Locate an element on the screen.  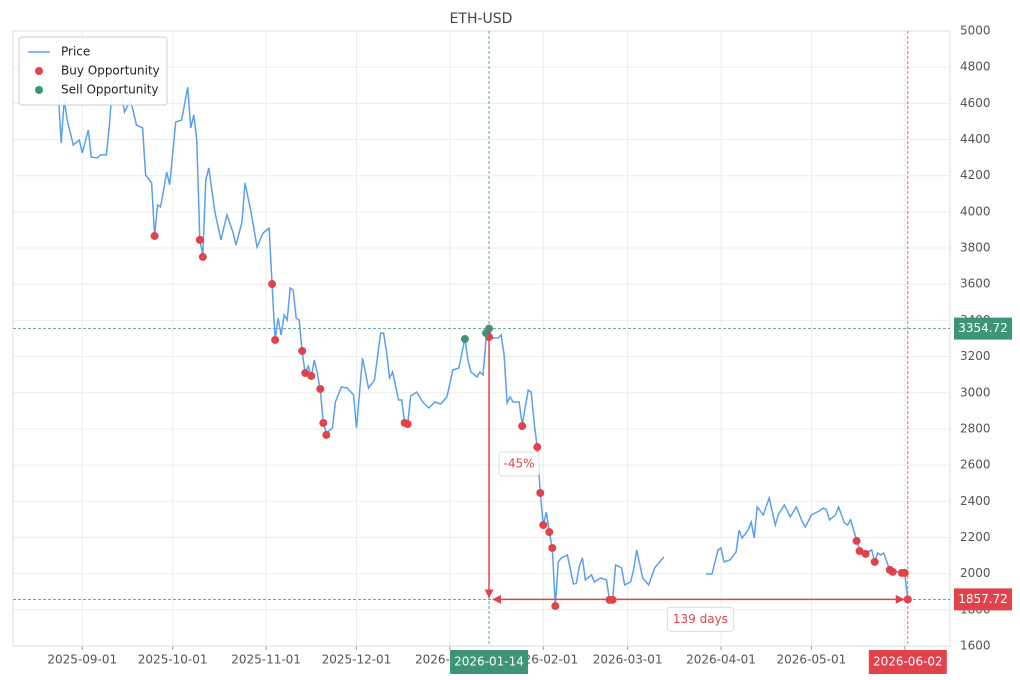
change-label: -45% is located at coordinates (519, 463).